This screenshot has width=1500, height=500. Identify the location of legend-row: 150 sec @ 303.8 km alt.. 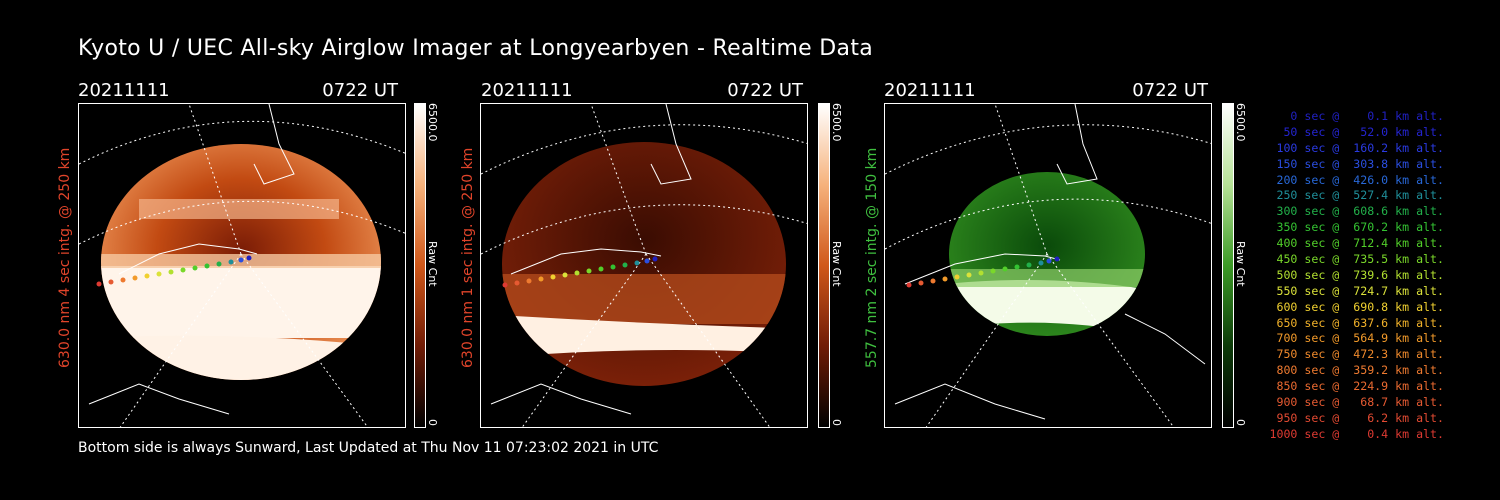
(1356, 163).